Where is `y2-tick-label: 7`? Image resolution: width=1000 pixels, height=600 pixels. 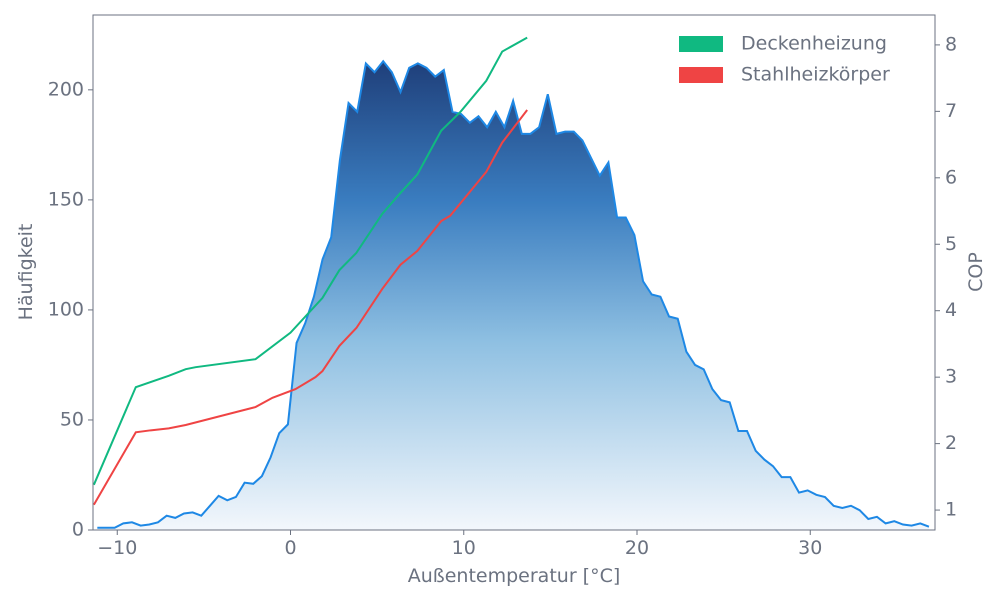
y2-tick-label: 7 is located at coordinates (951, 111).